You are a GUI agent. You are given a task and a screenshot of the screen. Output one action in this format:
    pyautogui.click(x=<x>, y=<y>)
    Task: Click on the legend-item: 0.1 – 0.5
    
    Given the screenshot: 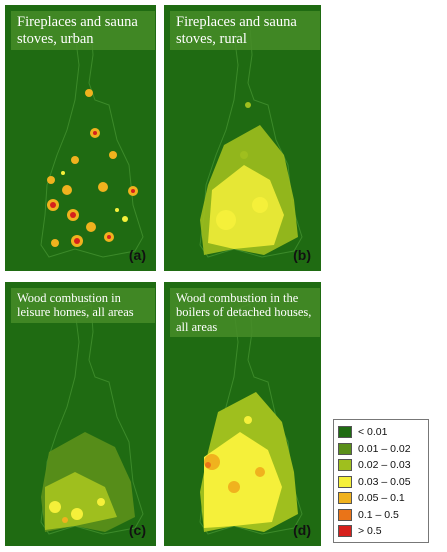 What is the action you would take?
    pyautogui.click(x=381, y=515)
    